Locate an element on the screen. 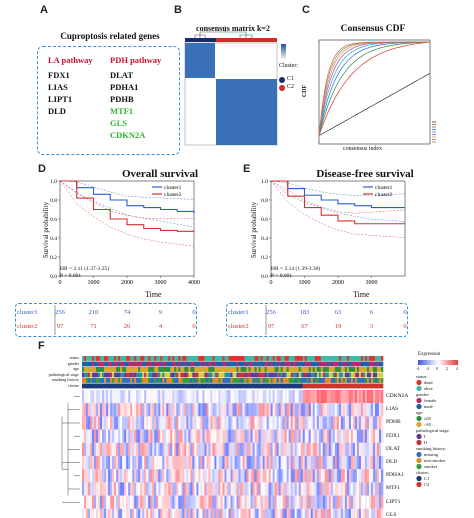  risk-cell: 67 is located at coordinates (304, 326).